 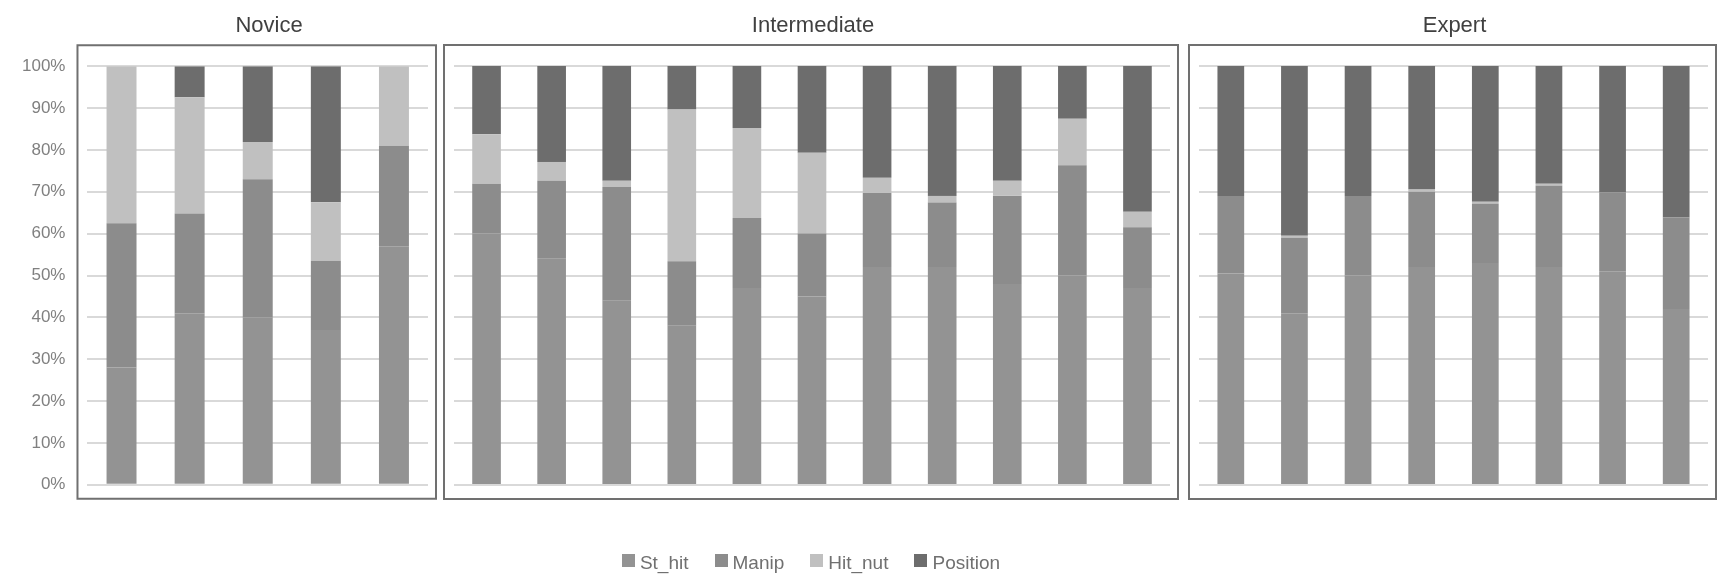 What do you see at coordinates (269, 25) in the screenshot?
I see `chart-title: Novice` at bounding box center [269, 25].